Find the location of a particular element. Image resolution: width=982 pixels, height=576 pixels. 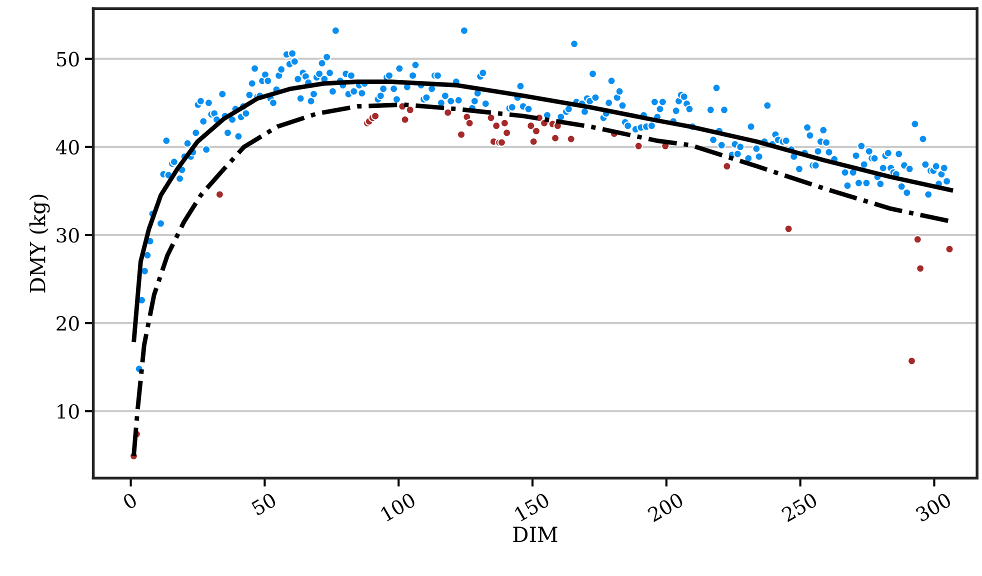

y-tick-label: 40 is located at coordinates (67, 147).